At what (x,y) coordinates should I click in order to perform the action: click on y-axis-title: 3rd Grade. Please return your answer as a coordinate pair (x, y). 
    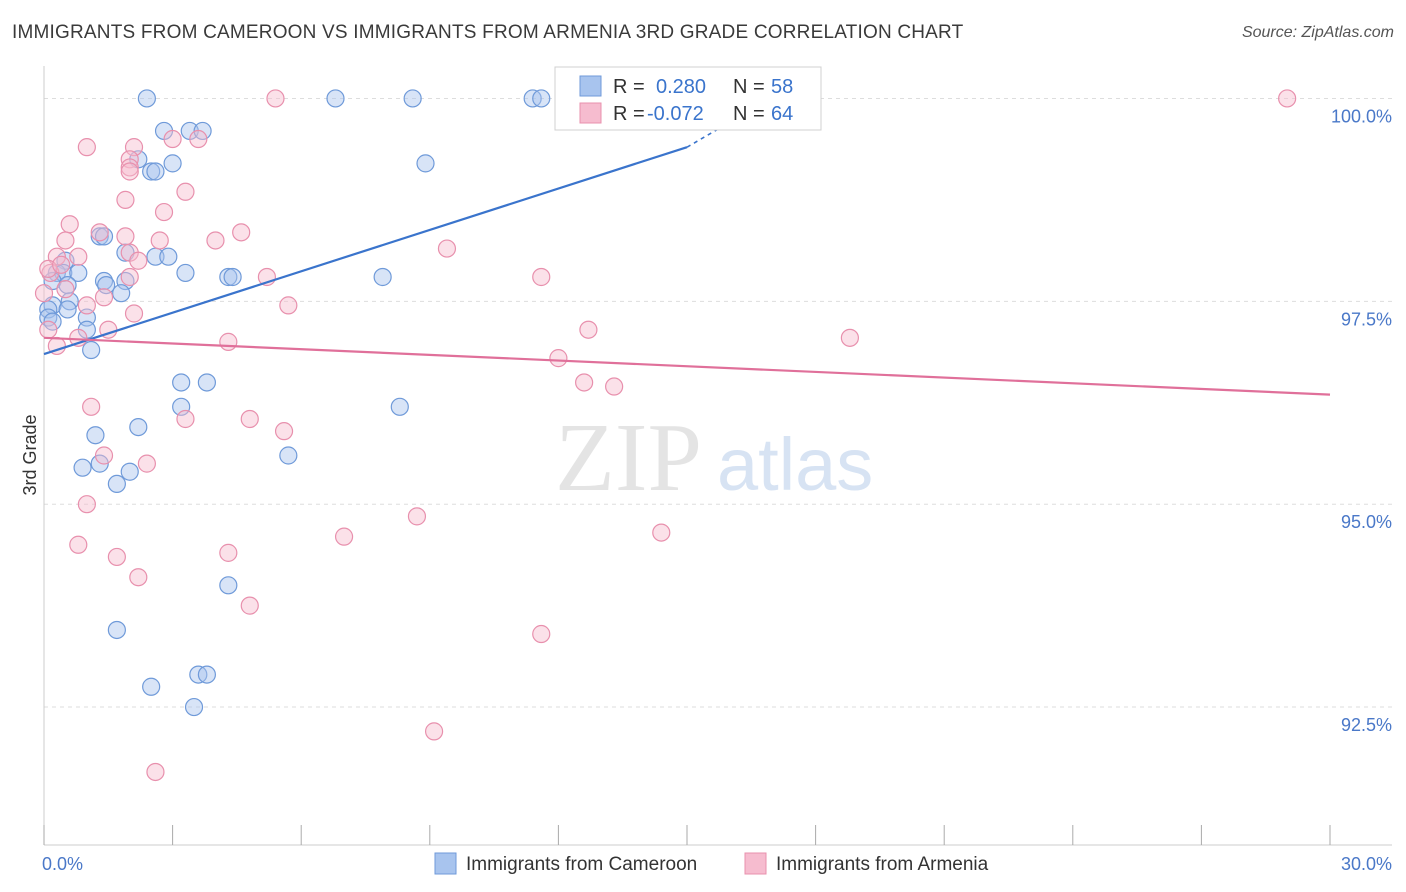
    Looking at the image, I should click on (30, 454).